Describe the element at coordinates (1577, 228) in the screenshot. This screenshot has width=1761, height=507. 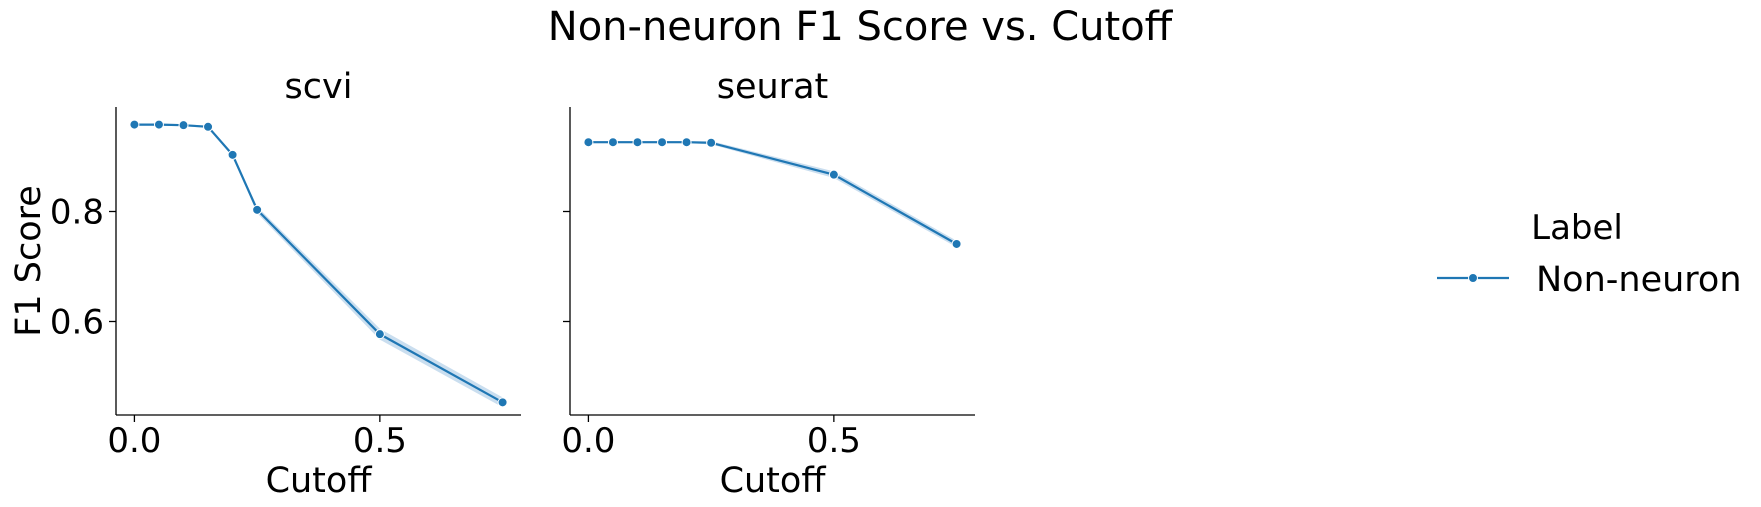
I see `legend-title: Label` at that location.